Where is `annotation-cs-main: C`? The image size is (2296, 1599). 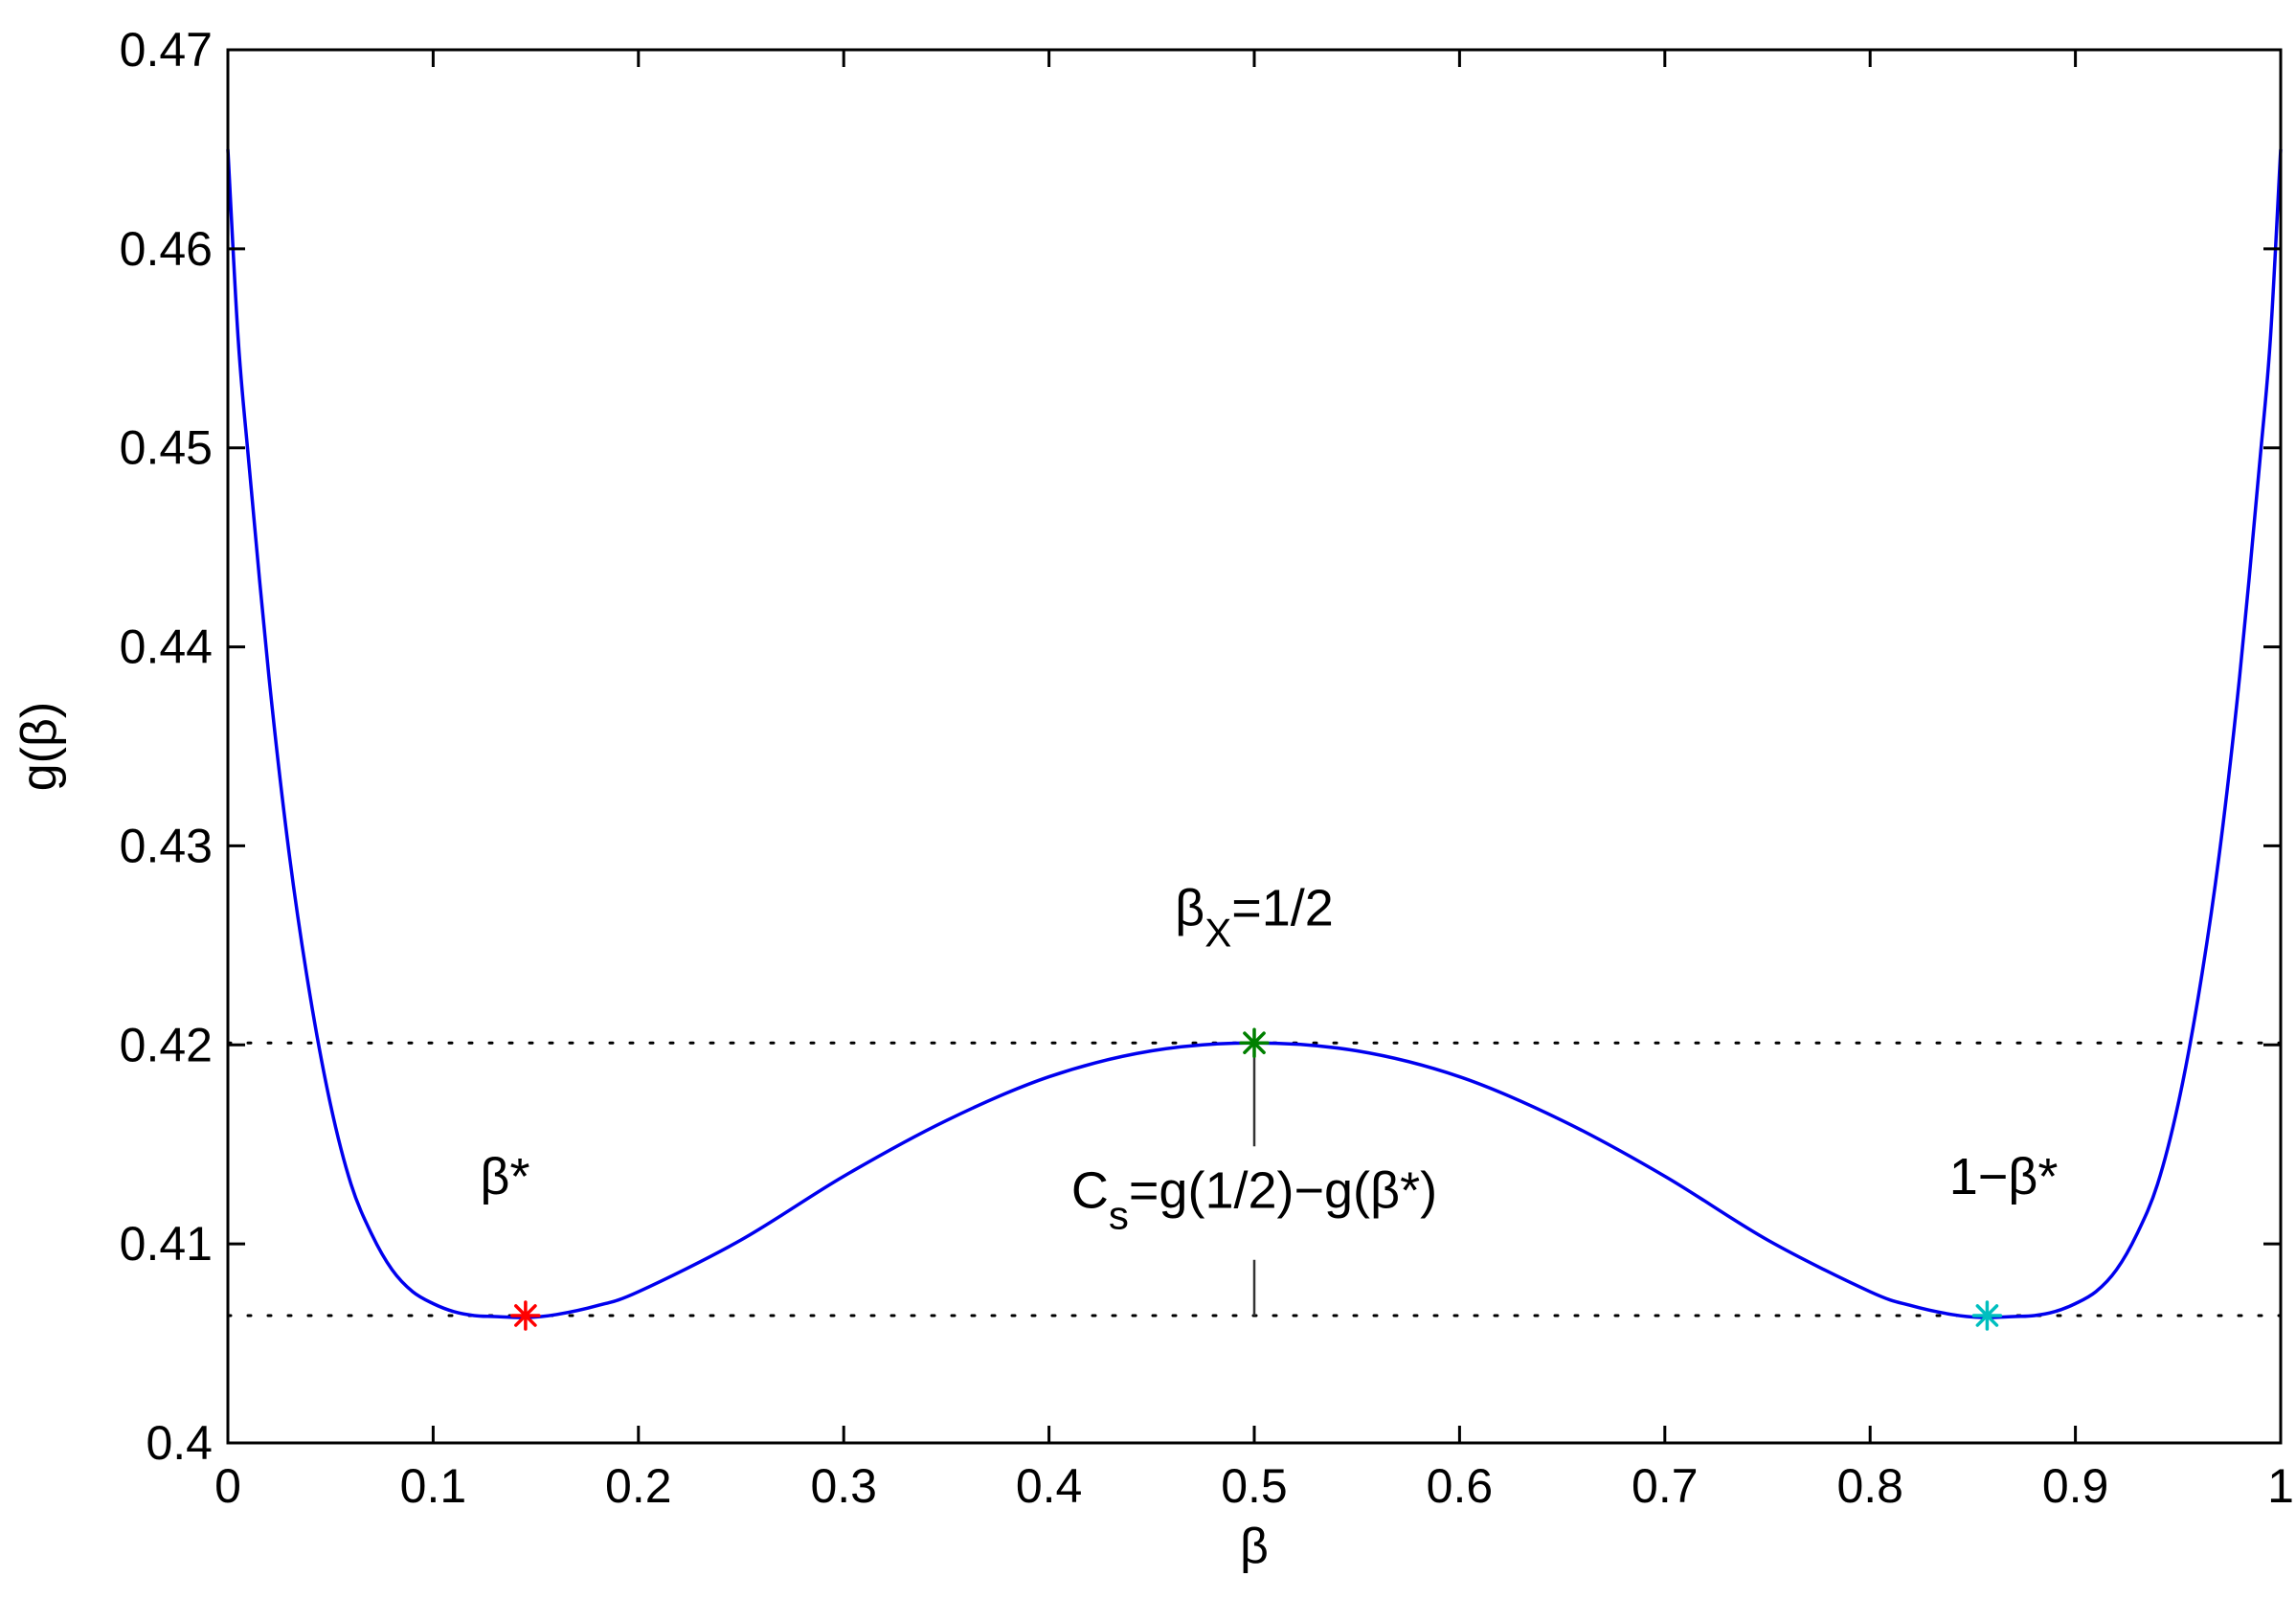
annotation-cs-main: C is located at coordinates (1090, 1191).